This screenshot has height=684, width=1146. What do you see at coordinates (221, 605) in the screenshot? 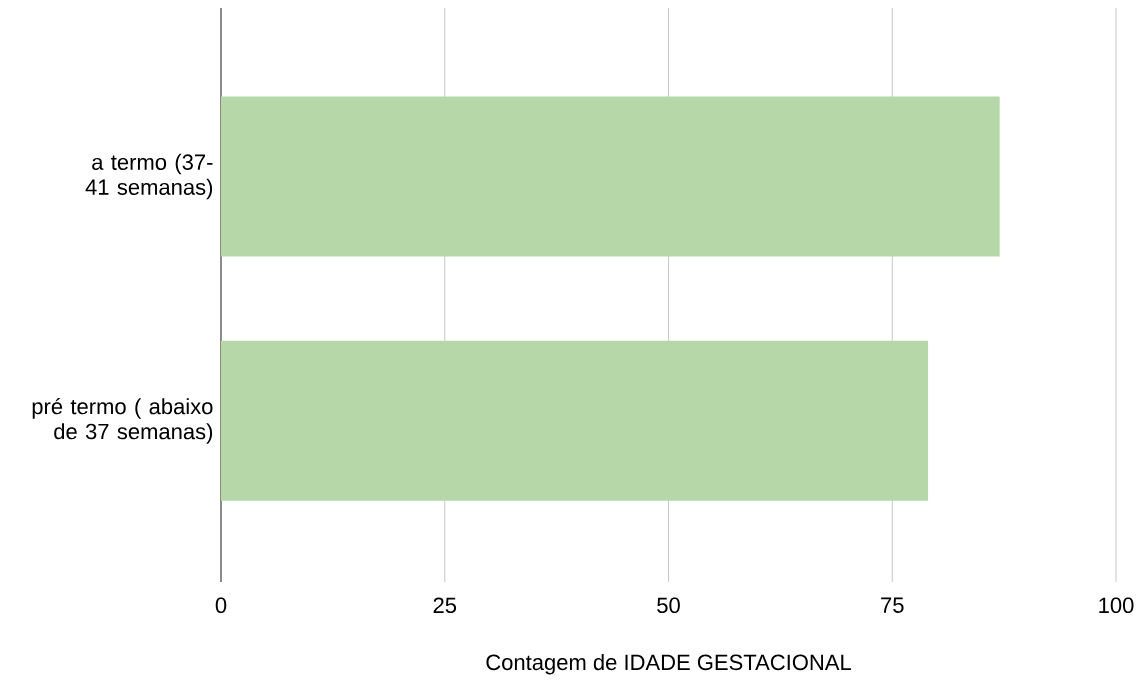
I see `x-tick-label: 0` at bounding box center [221, 605].